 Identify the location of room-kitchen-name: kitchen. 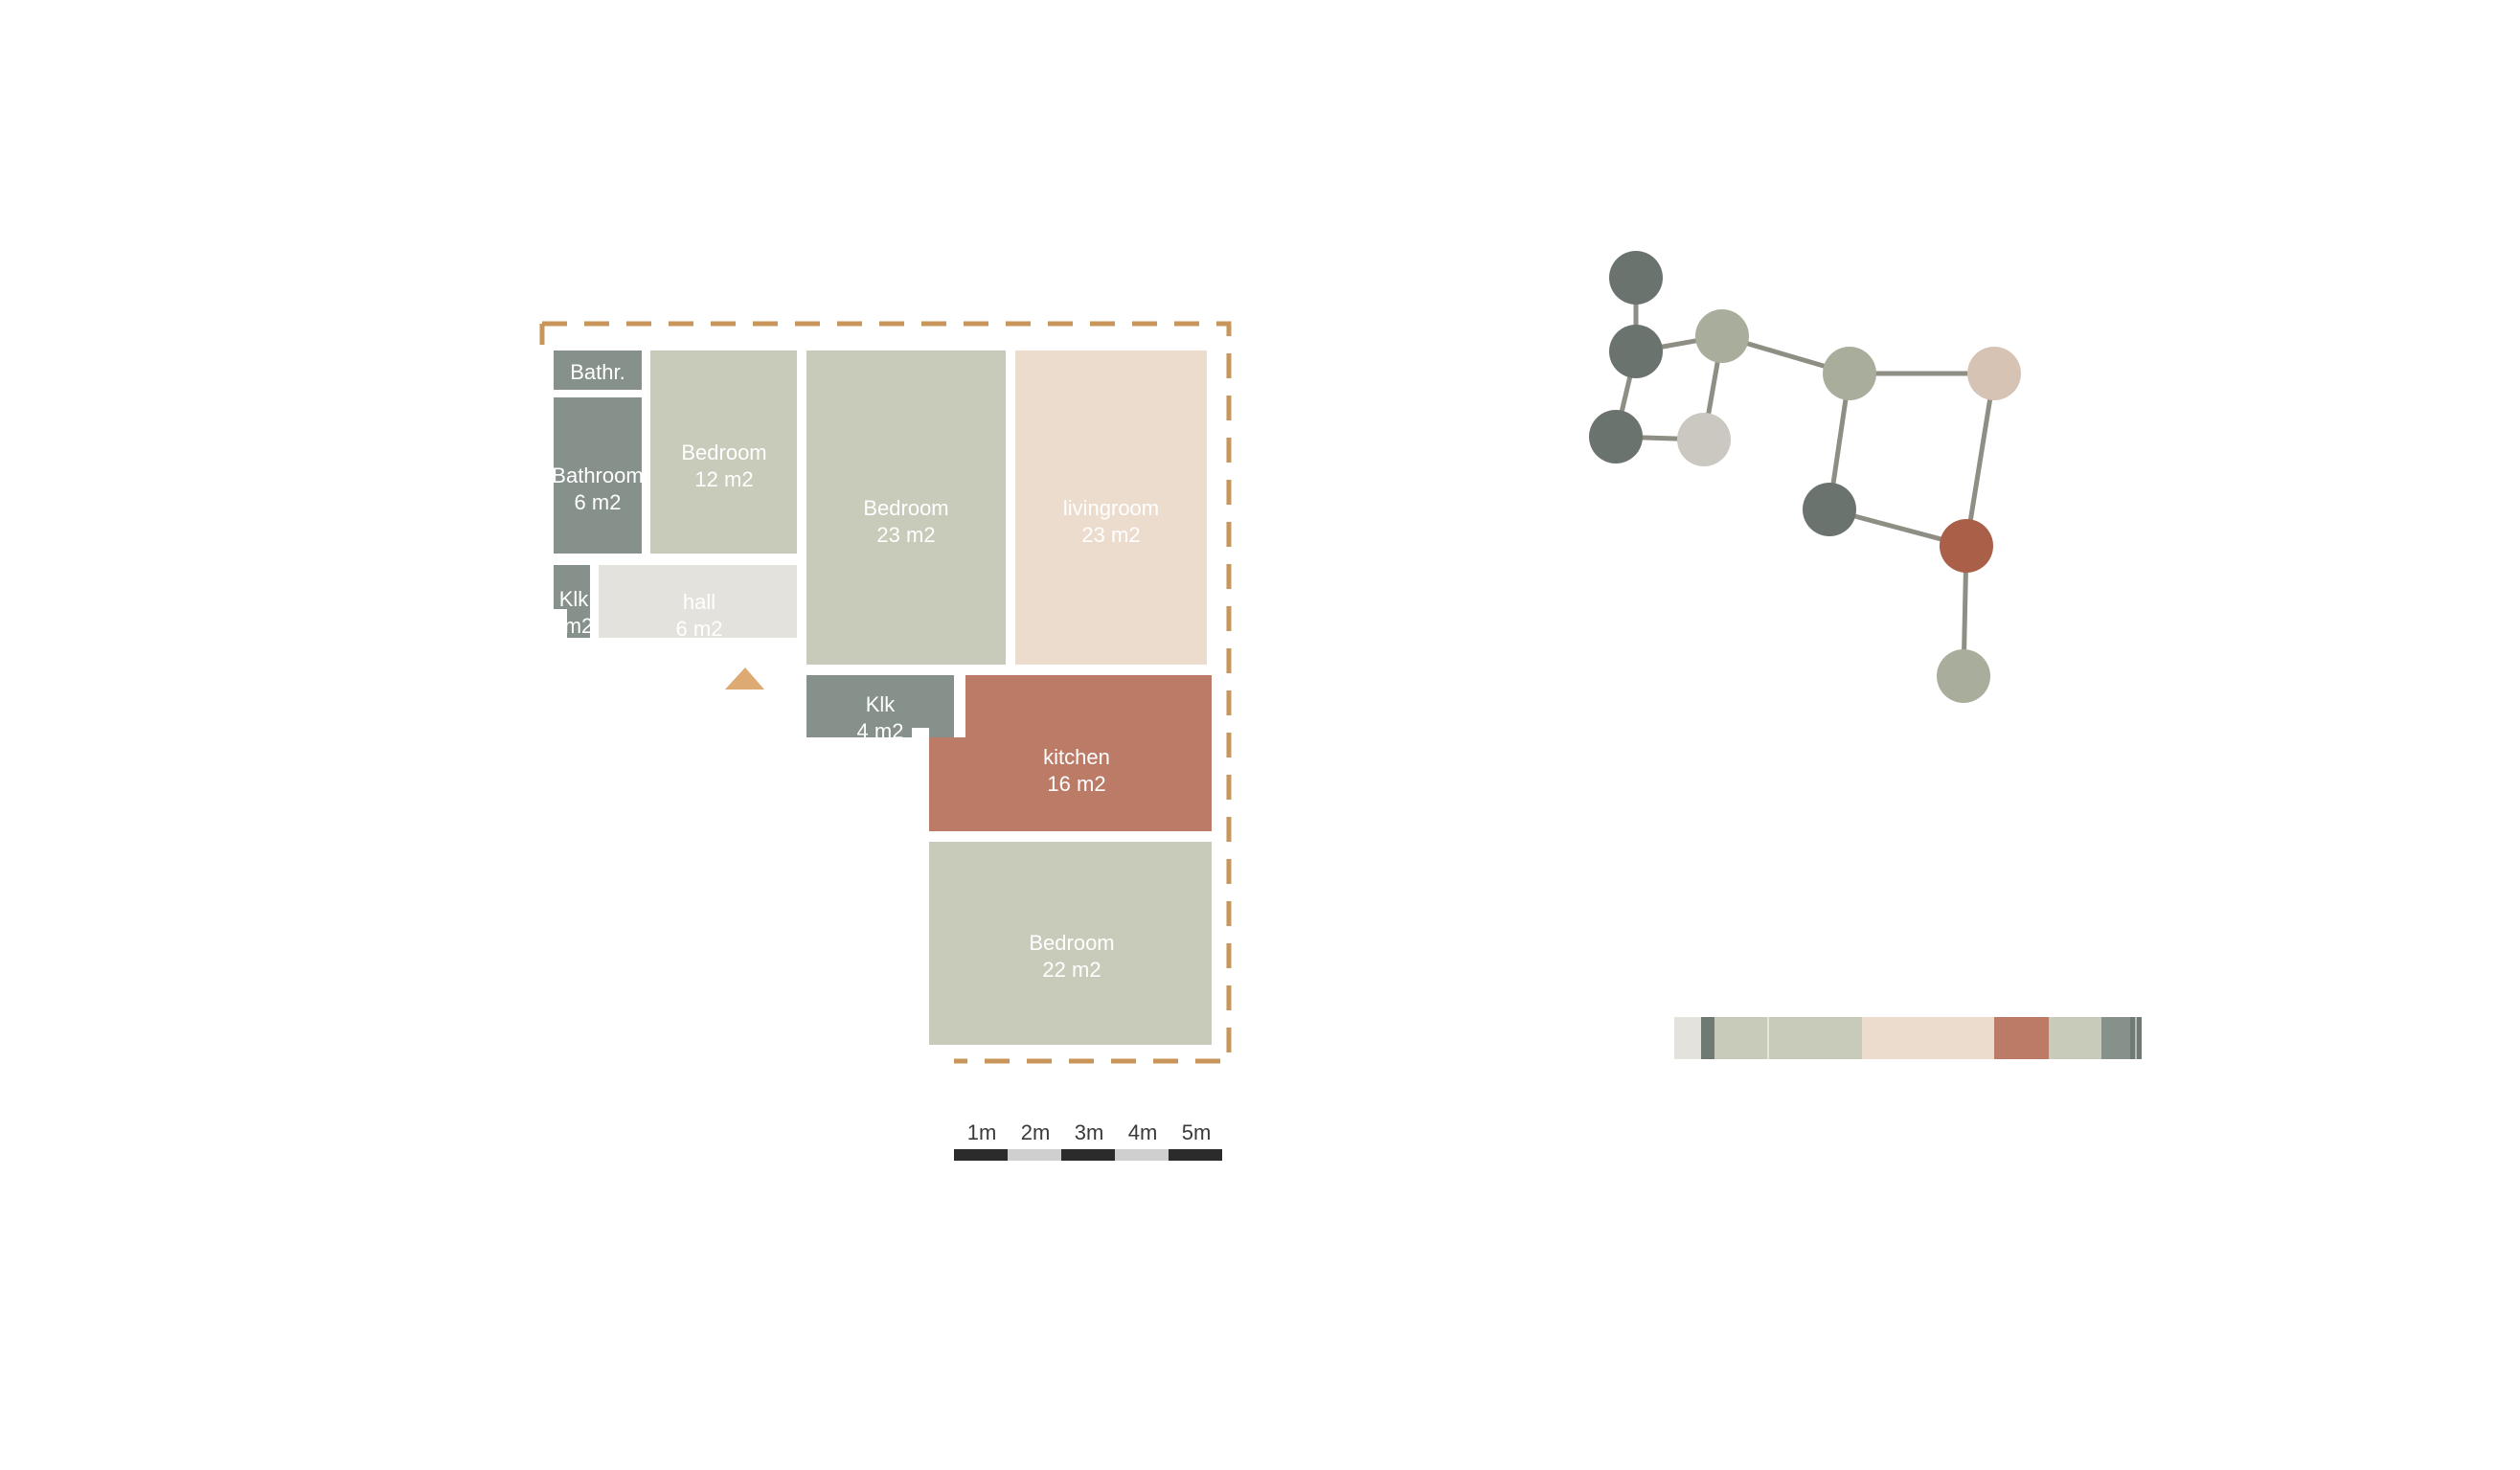
(1076, 757).